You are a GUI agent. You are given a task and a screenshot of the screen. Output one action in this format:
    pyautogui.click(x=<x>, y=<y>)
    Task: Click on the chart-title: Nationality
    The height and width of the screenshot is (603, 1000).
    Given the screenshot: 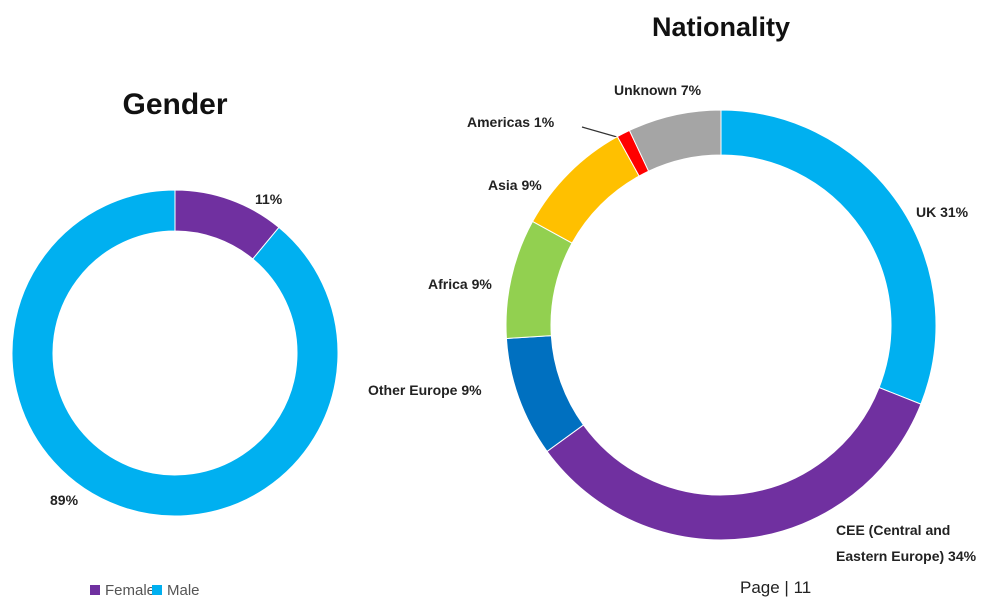 What is the action you would take?
    pyautogui.click(x=721, y=27)
    